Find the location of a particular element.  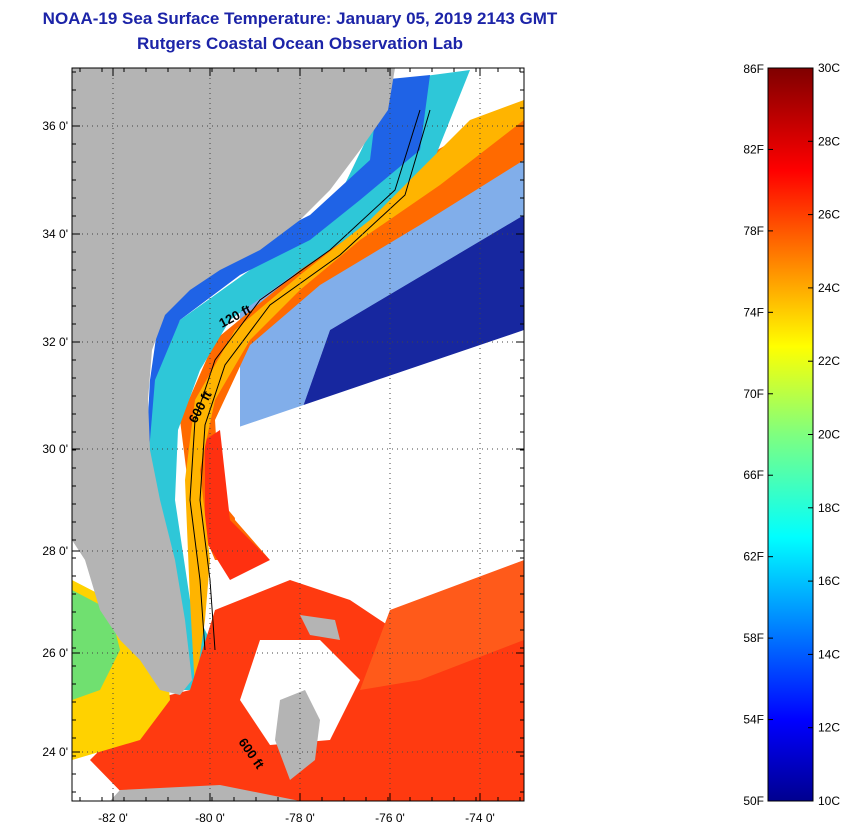

lat-label: 34 0' is located at coordinates (55, 234).